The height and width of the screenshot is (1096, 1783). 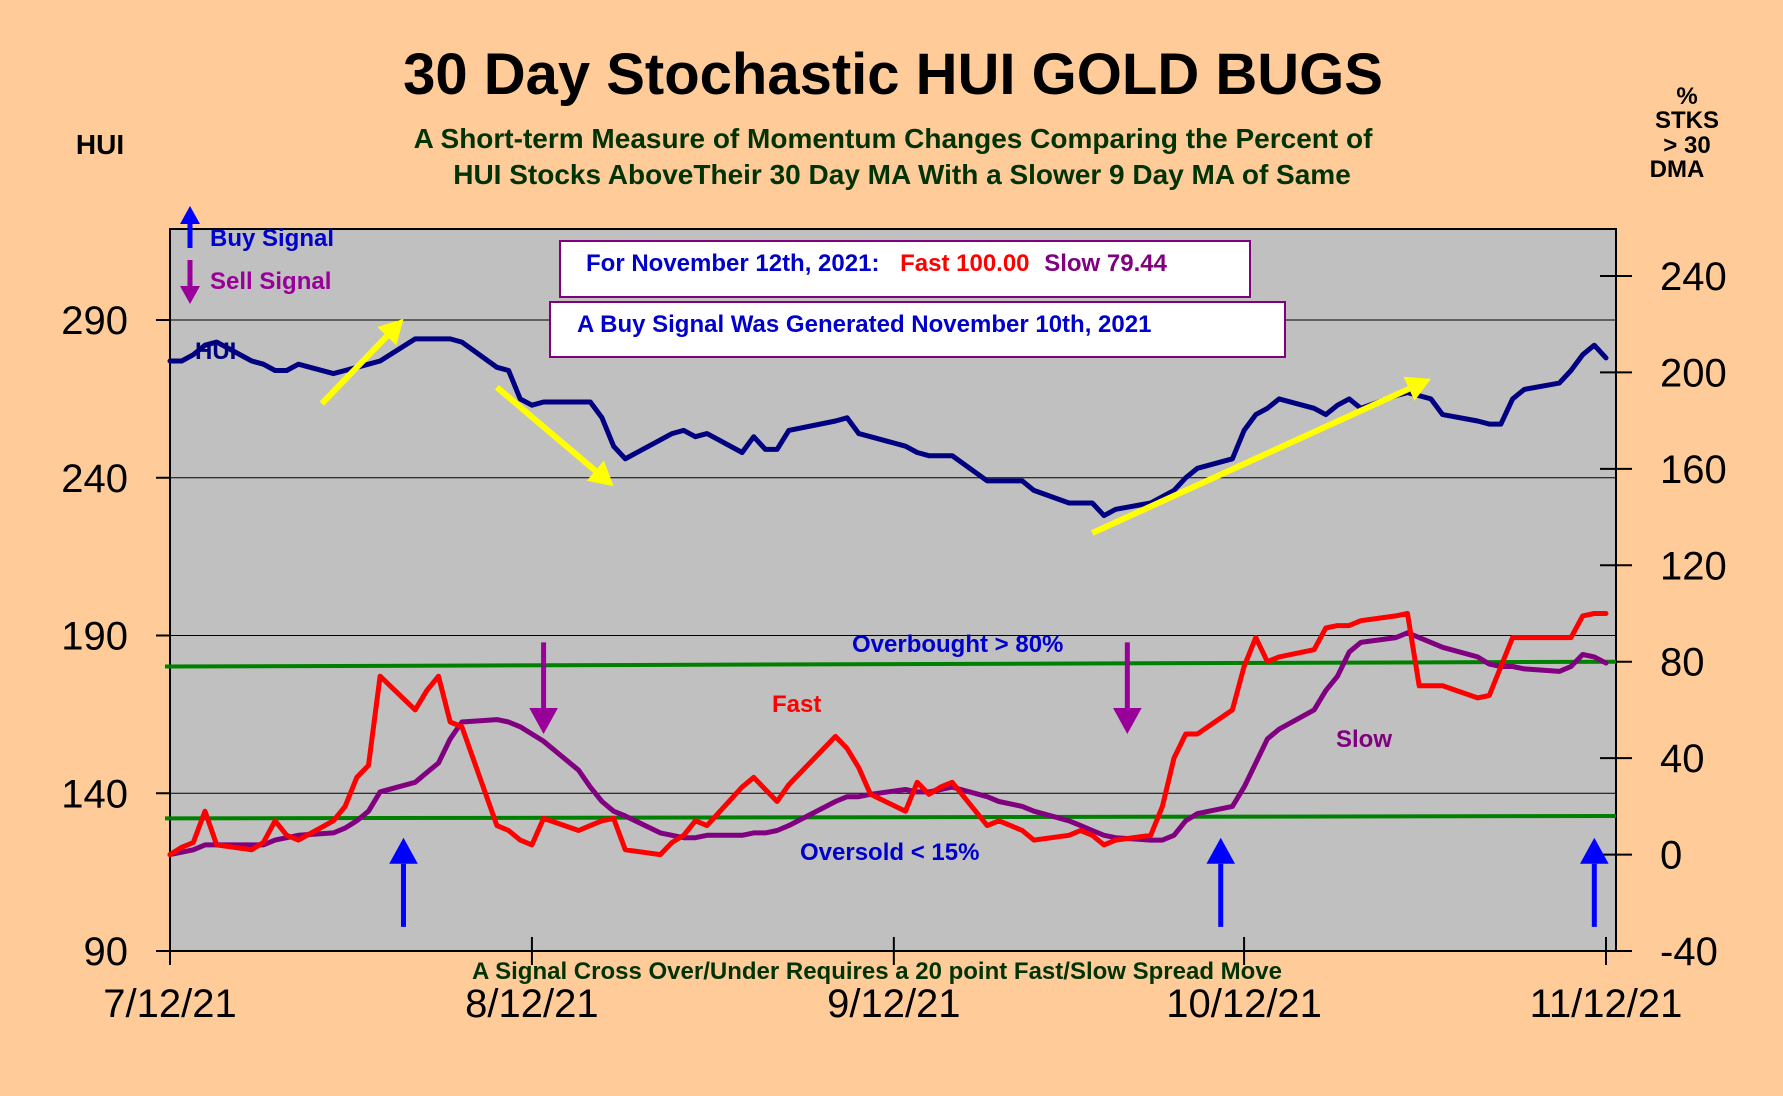 I want to click on hui-series-label: HUI, so click(x=215, y=351).